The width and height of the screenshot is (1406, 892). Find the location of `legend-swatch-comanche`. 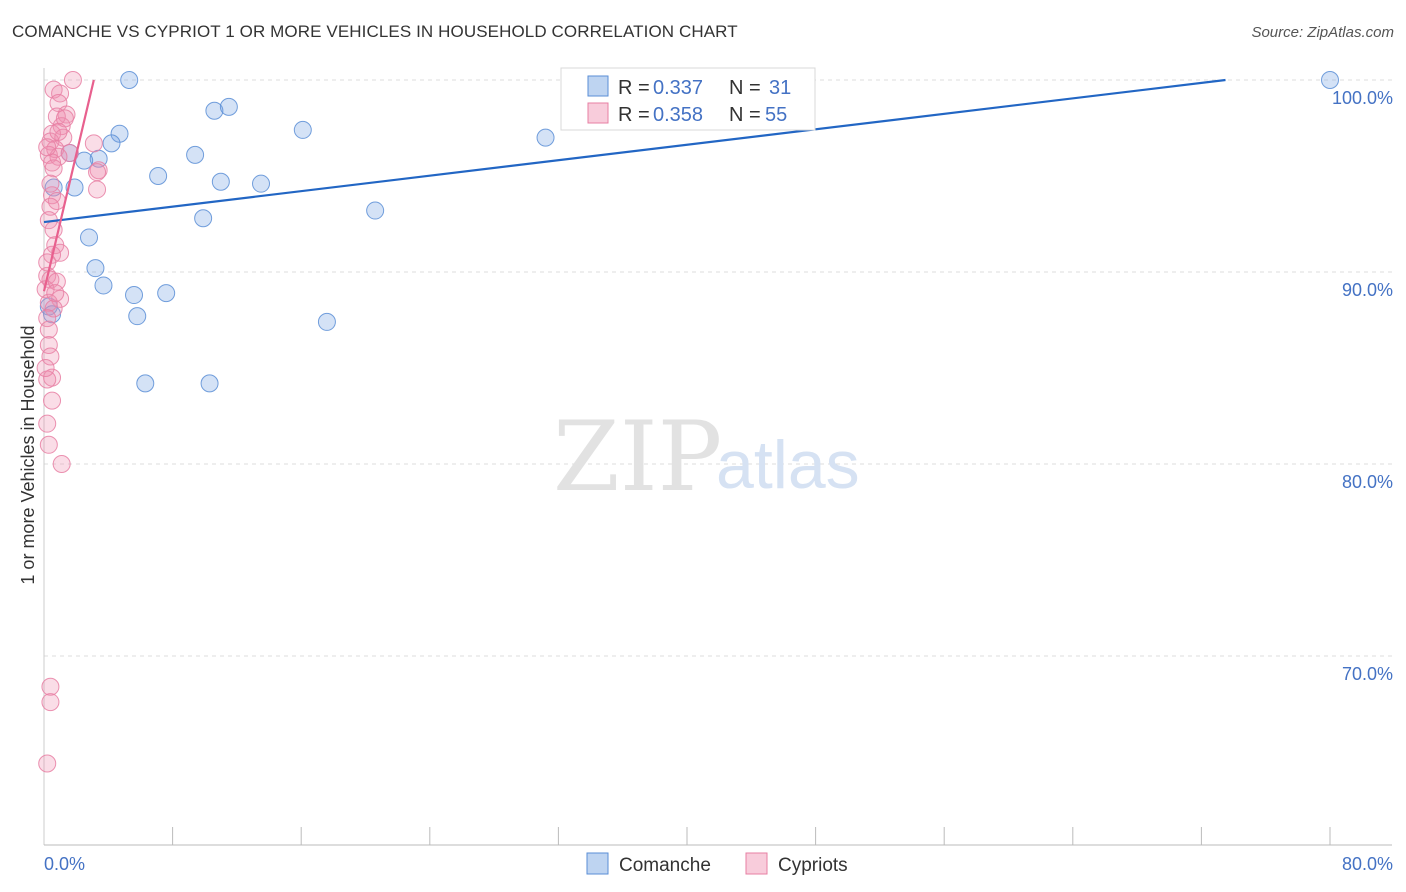

legend-swatch-comanche is located at coordinates (598, 86).